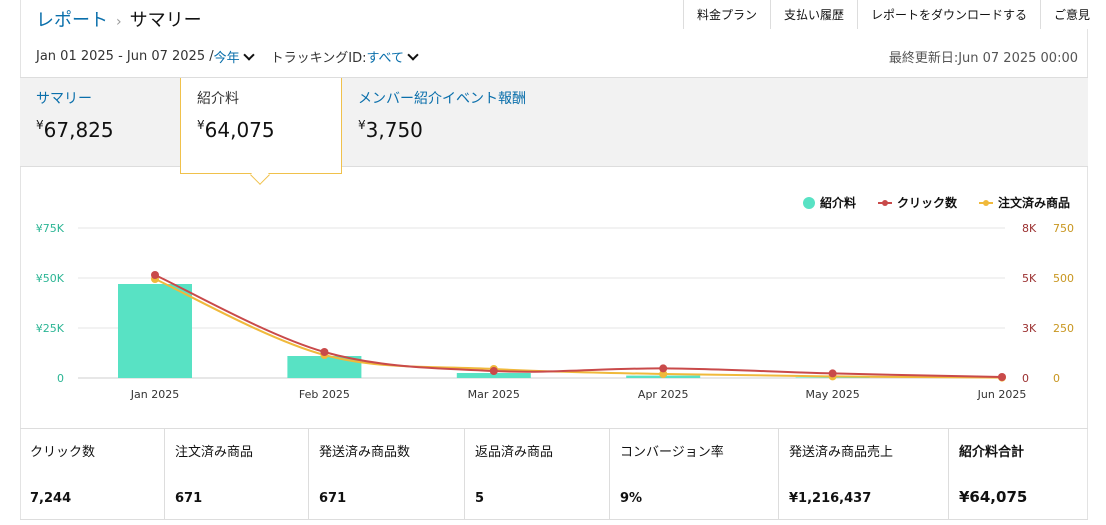  What do you see at coordinates (837, 203) in the screenshot?
I see `legend-label-referral-fee: 紹介料` at bounding box center [837, 203].